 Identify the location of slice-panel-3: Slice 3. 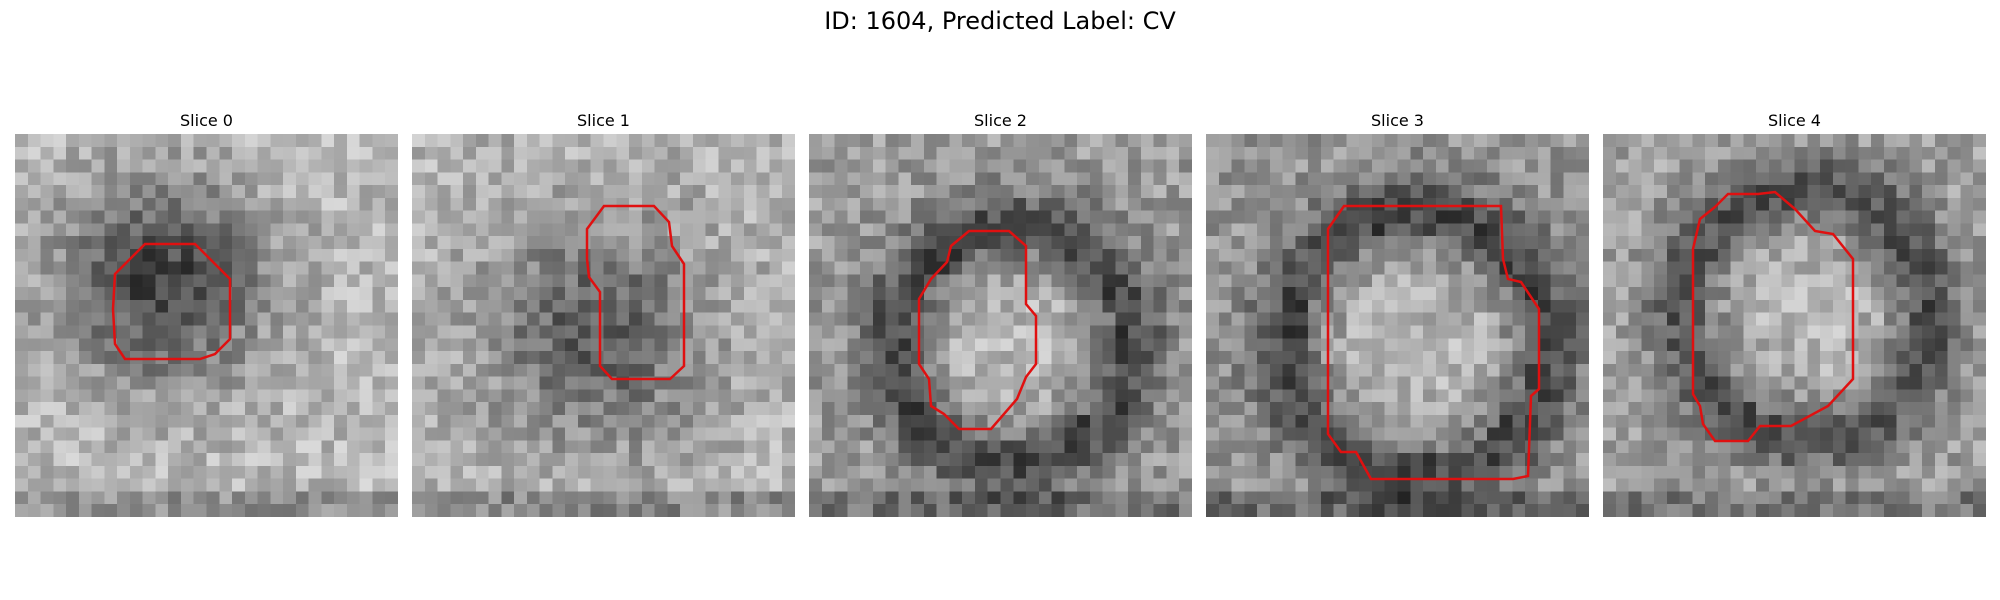
(1397, 312).